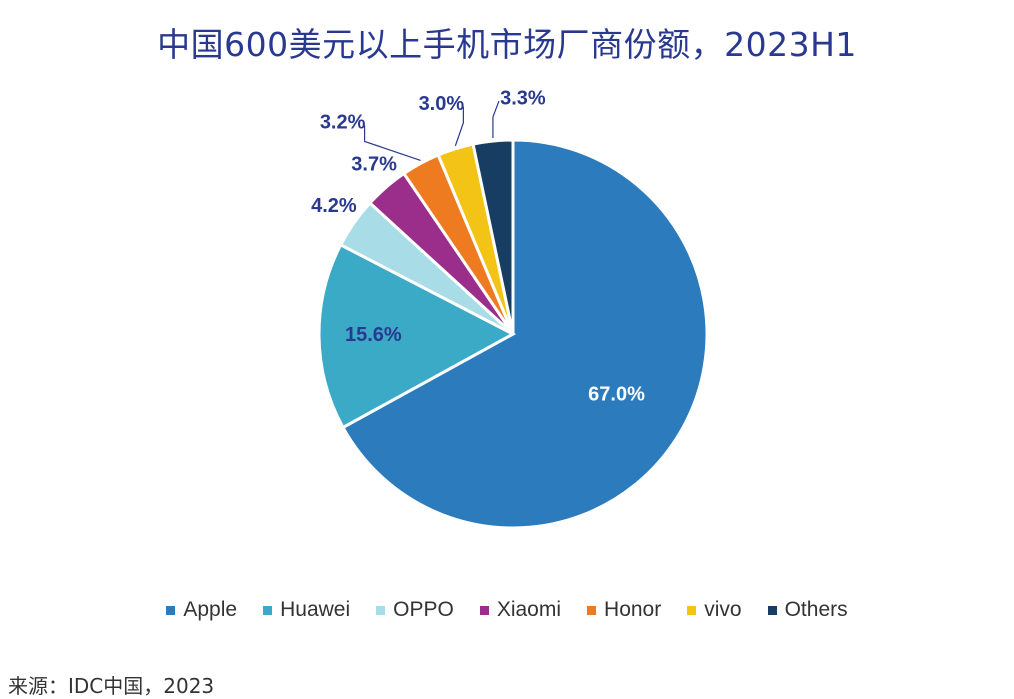  Describe the element at coordinates (374, 165) in the screenshot. I see `data-label-xiaomi: 3.7%` at that location.